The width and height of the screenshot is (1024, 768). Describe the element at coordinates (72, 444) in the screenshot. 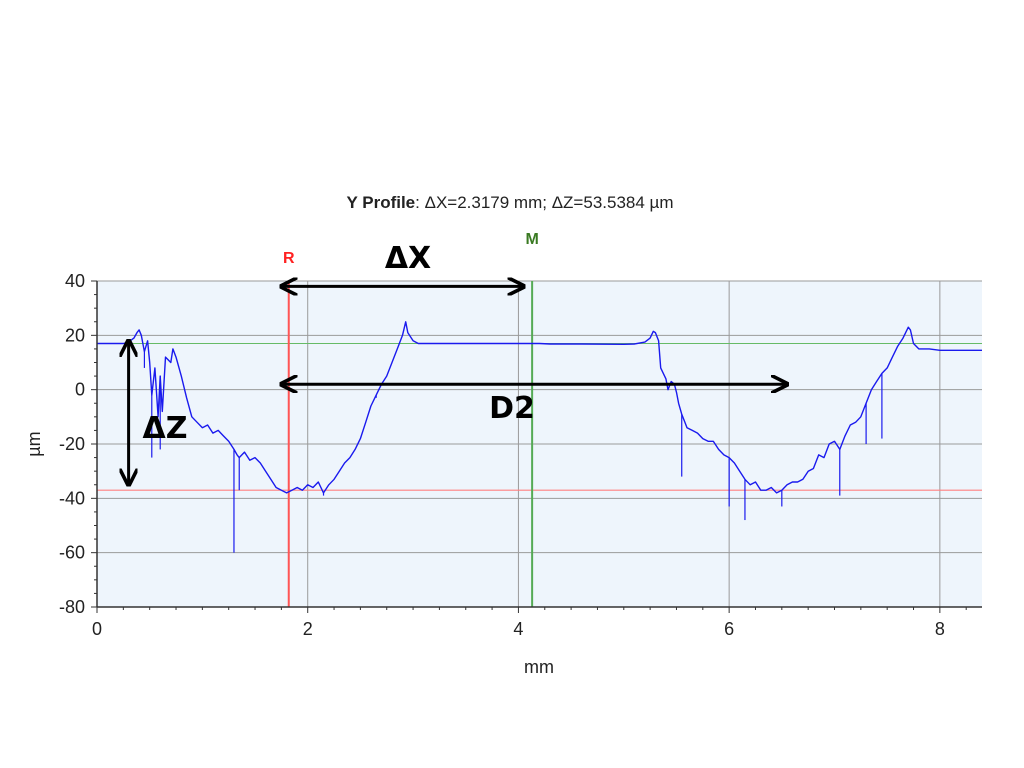

I see `y-tick-label: -20` at that location.